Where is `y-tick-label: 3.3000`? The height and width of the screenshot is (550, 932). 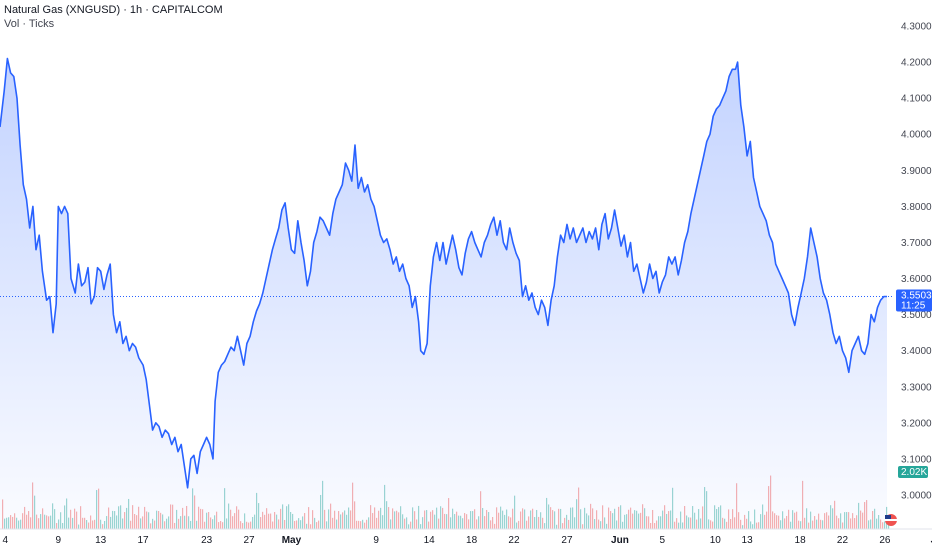
y-tick-label: 3.3000 is located at coordinates (916, 387).